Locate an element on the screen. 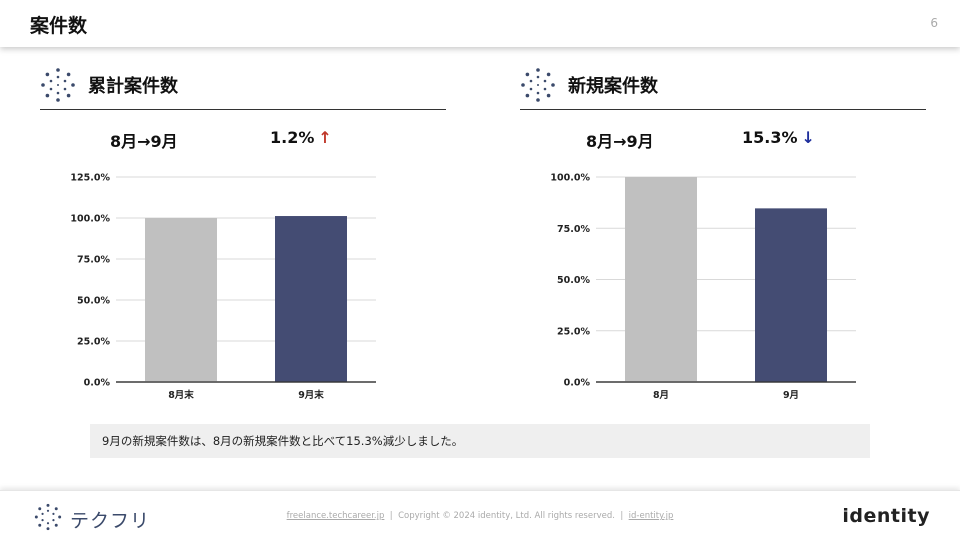 The width and height of the screenshot is (960, 540). right-change: 15.3% ↓ is located at coordinates (778, 137).